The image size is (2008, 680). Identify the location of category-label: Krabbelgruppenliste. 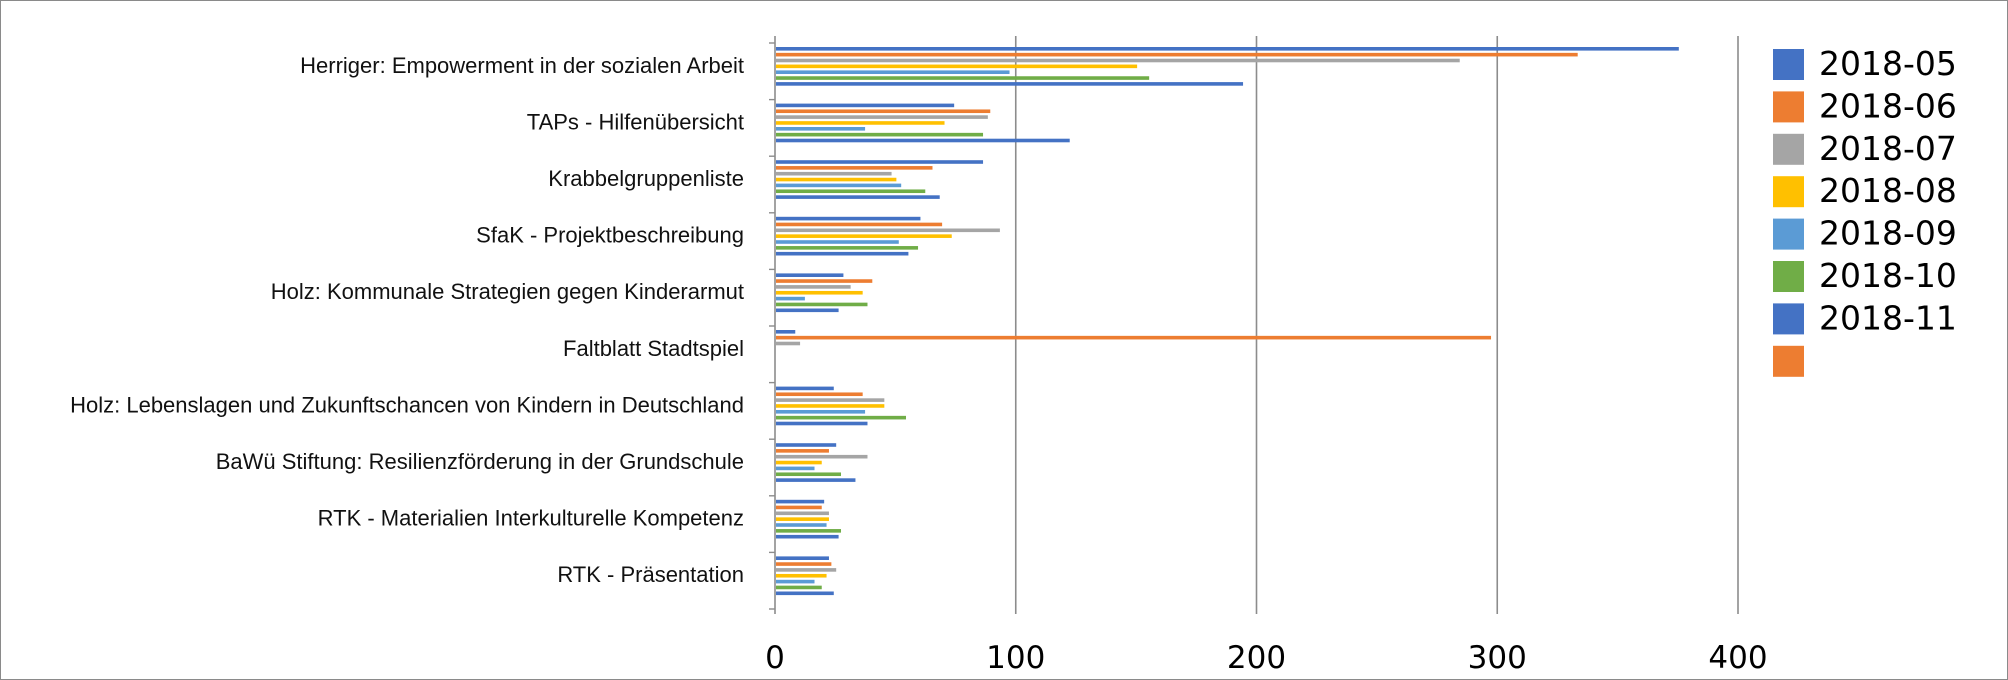
(646, 178).